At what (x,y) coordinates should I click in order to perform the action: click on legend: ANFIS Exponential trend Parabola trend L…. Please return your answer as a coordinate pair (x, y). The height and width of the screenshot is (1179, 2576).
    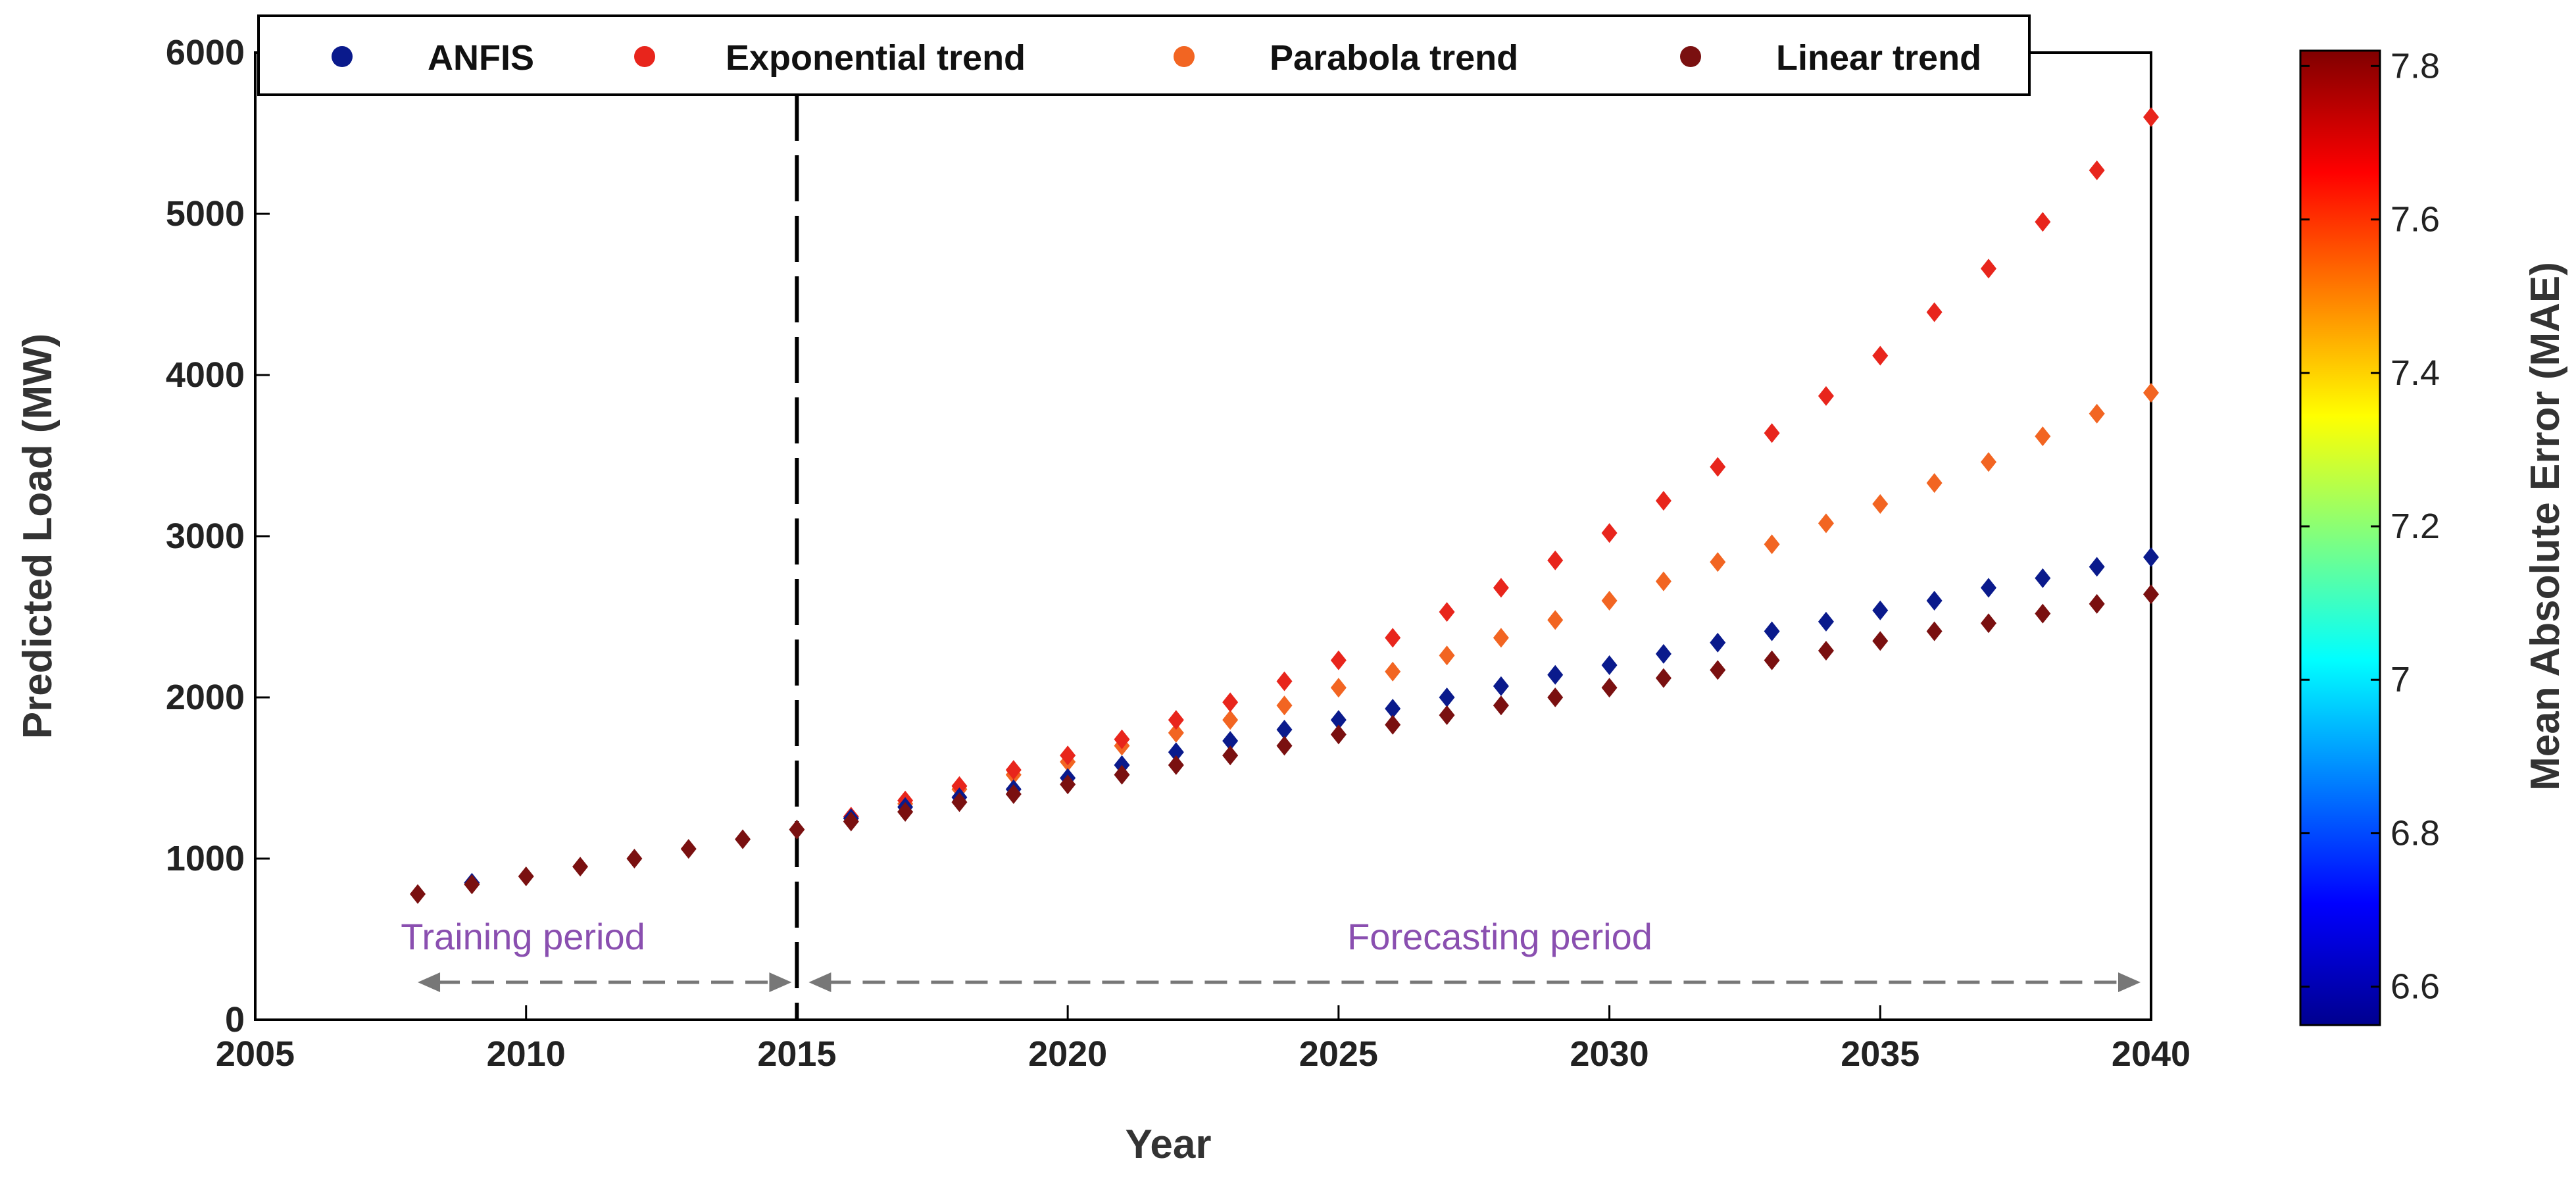
    Looking at the image, I should click on (1156, 58).